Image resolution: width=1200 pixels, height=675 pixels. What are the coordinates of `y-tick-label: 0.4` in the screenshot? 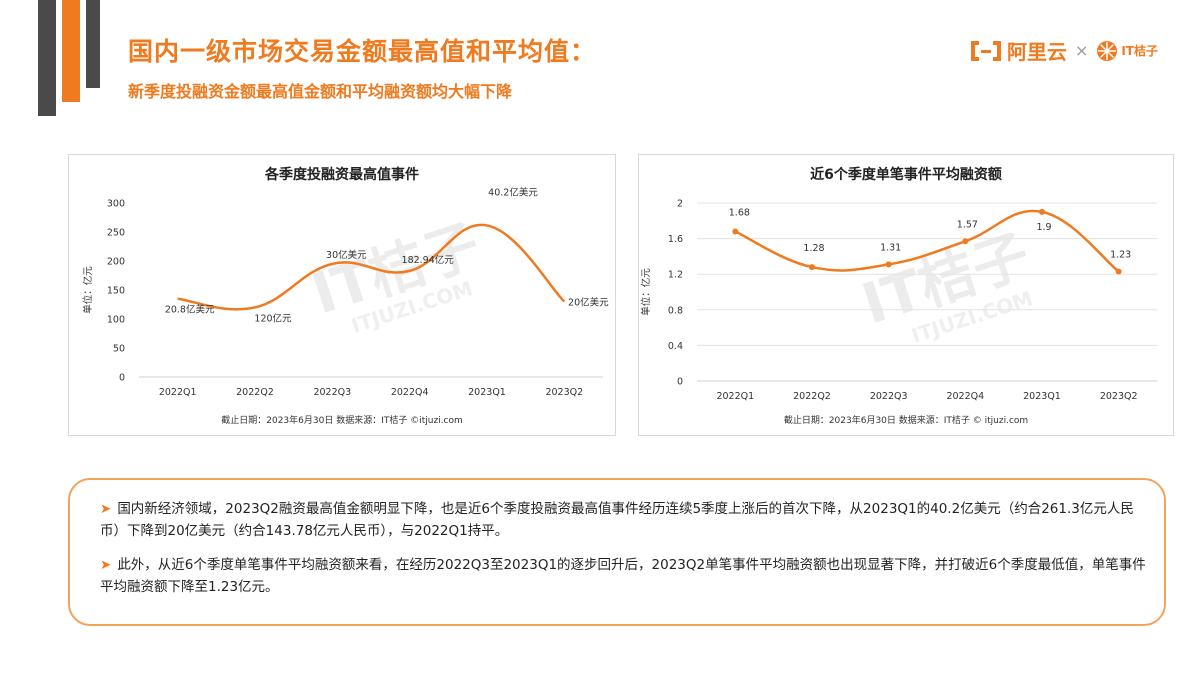 It's located at (675, 346).